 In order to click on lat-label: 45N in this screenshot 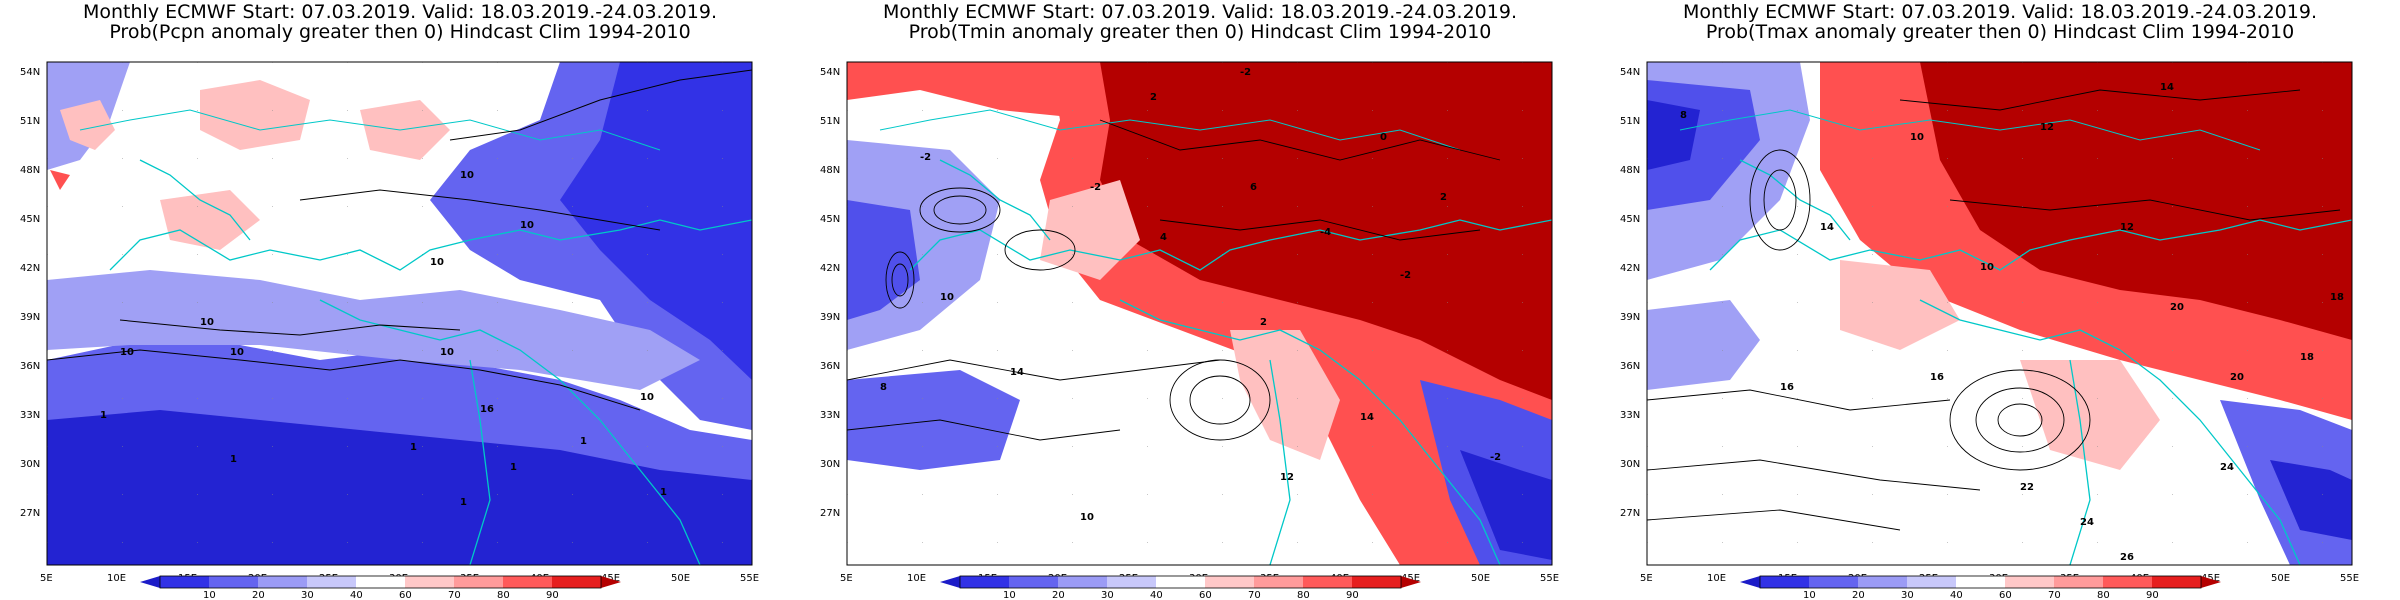, I will do `click(830, 219)`.